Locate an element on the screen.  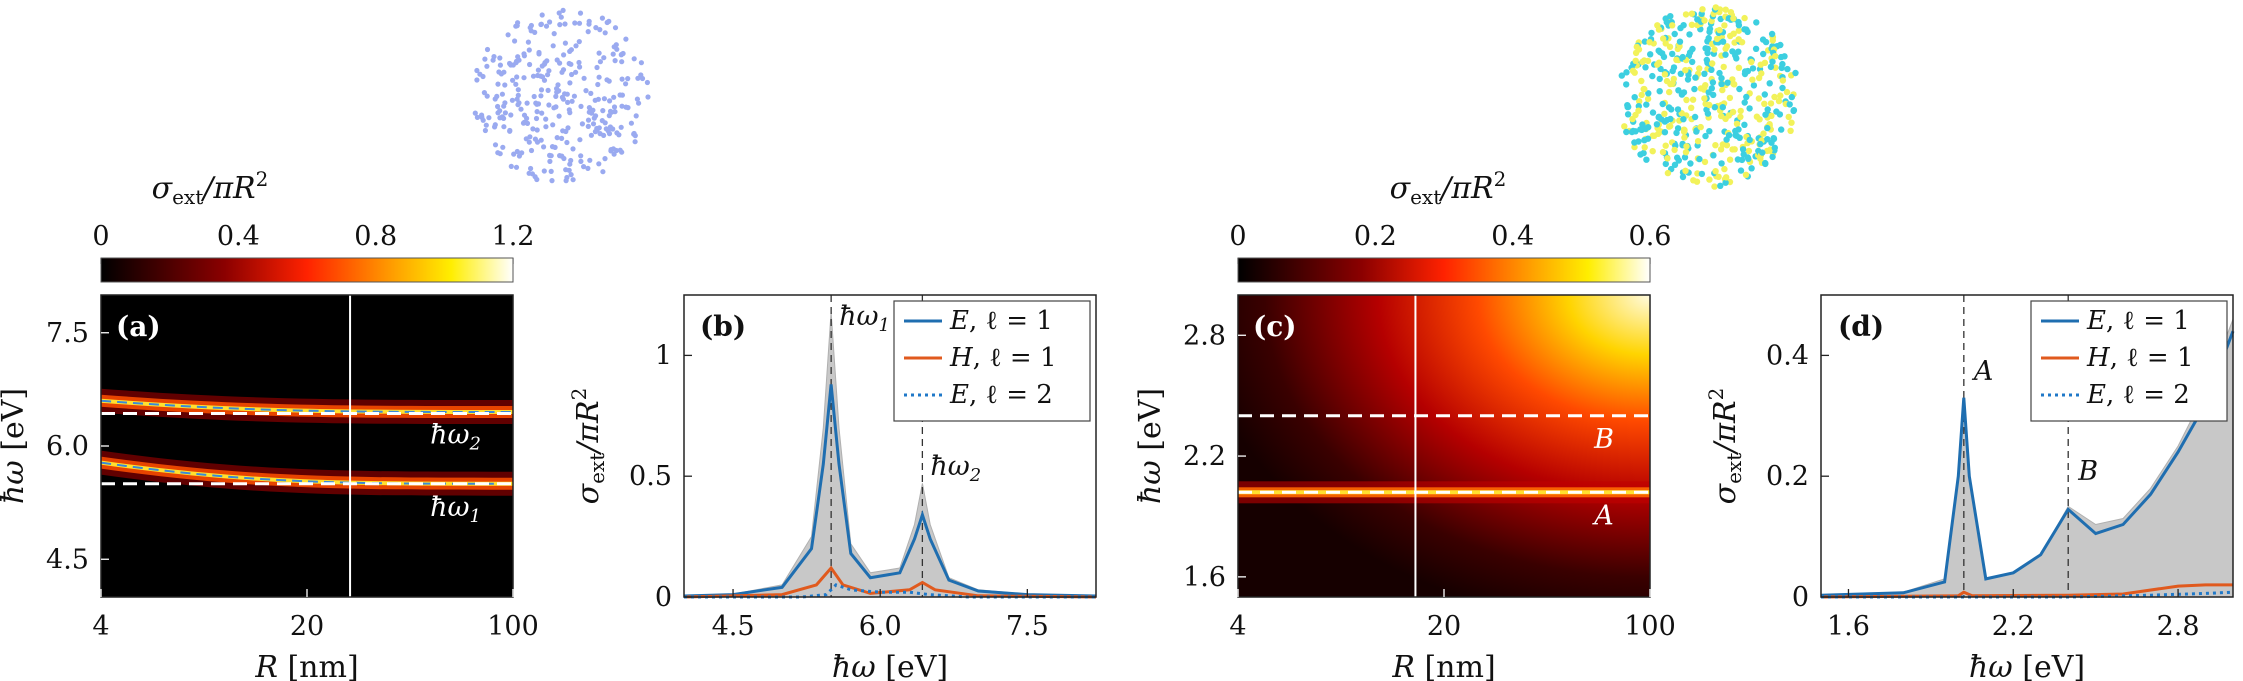
y-tick-label: 1.6 is located at coordinates (1204, 577).